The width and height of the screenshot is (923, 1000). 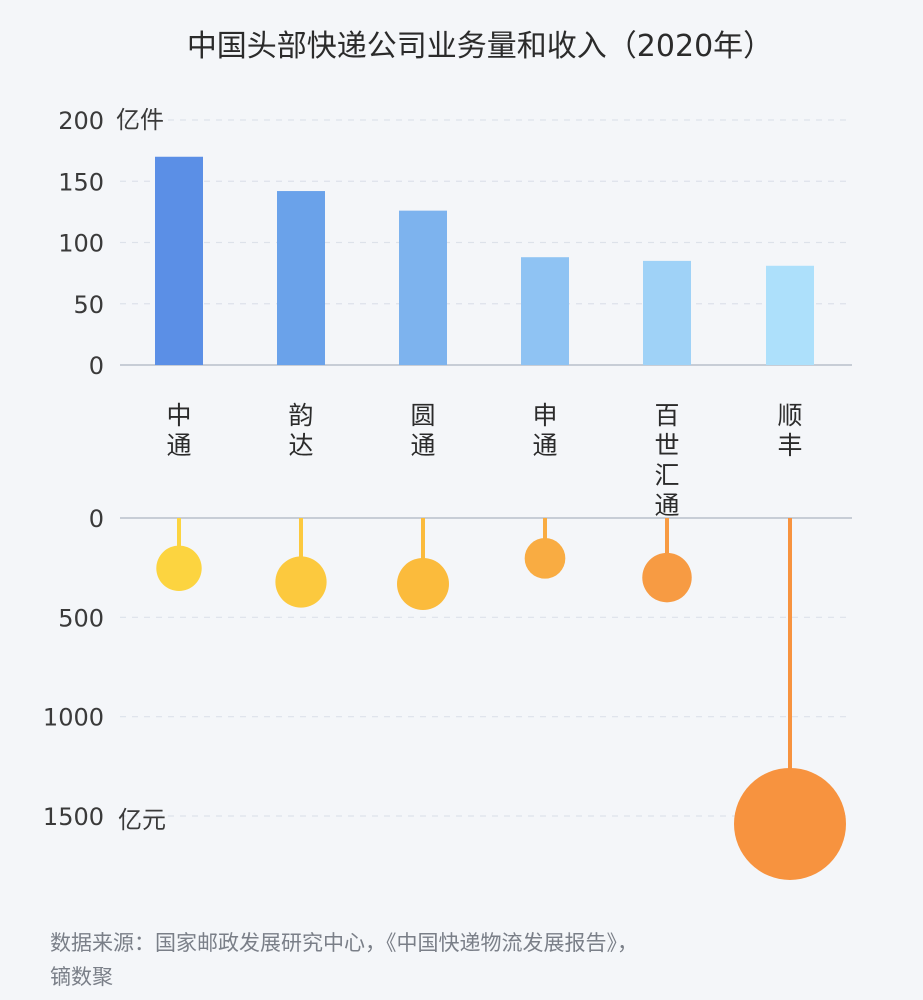 I want to click on bar-series, so click(x=484, y=260).